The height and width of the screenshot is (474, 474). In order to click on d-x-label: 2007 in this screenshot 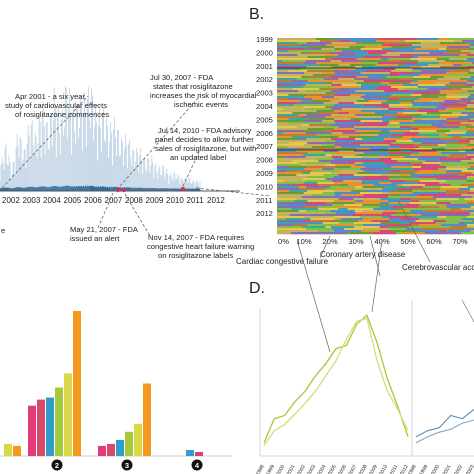, I will do `click(353, 469)`.